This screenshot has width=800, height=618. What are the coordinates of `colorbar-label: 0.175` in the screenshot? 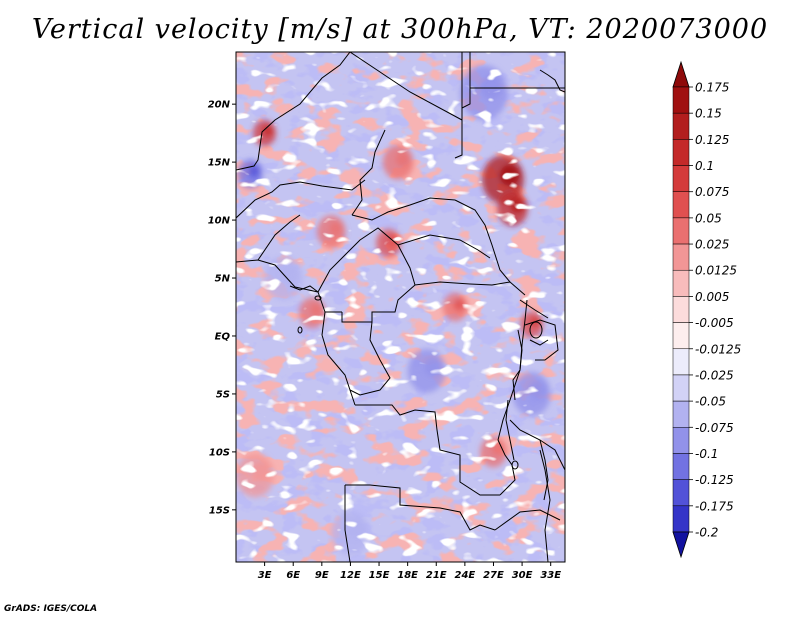 It's located at (712, 88).